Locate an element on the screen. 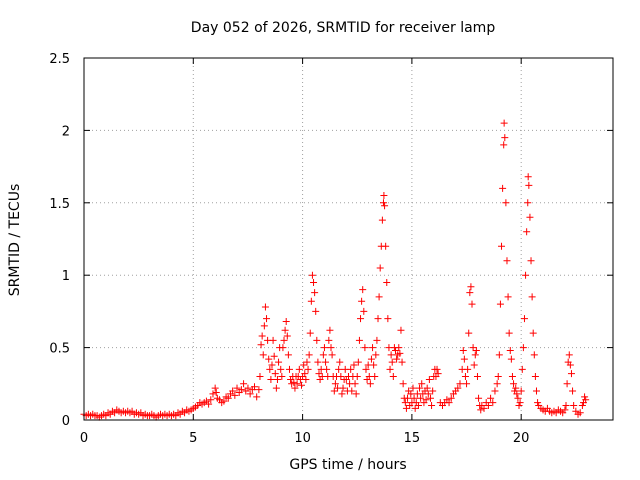 The height and width of the screenshot is (480, 640). x-tick-label: 15 is located at coordinates (412, 438).